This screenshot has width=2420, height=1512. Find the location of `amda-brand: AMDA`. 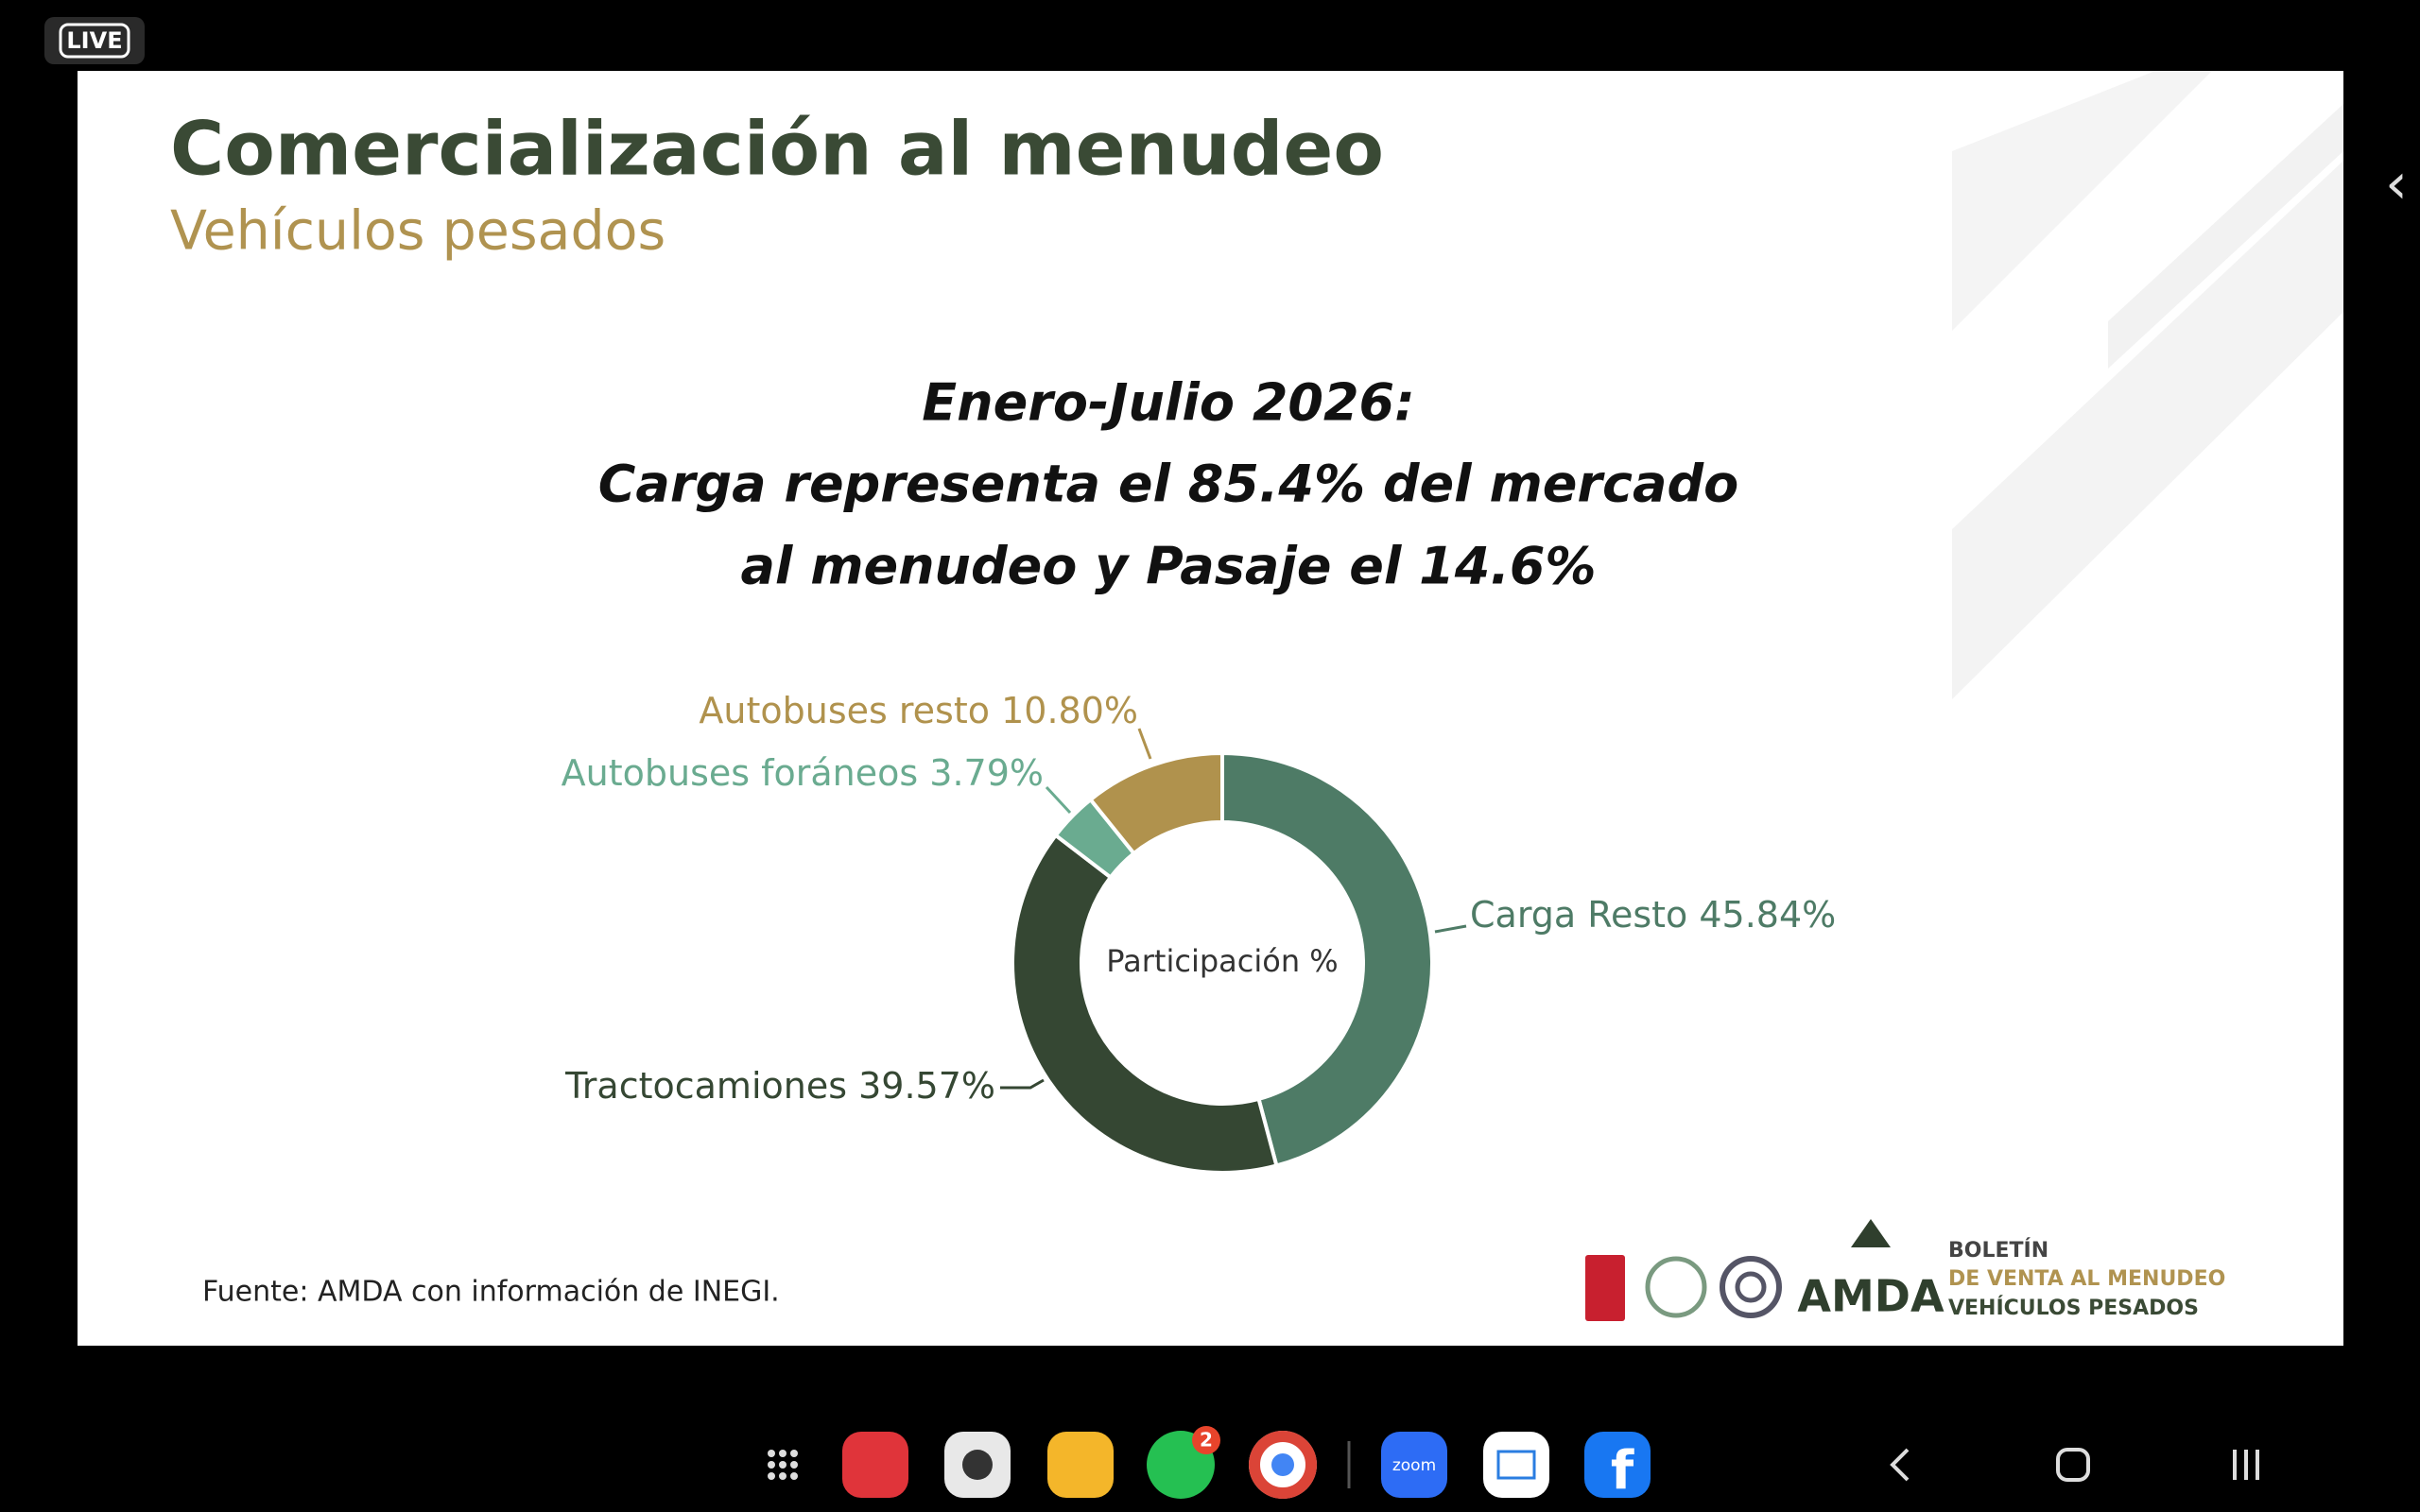

amda-brand: AMDA is located at coordinates (1871, 1296).